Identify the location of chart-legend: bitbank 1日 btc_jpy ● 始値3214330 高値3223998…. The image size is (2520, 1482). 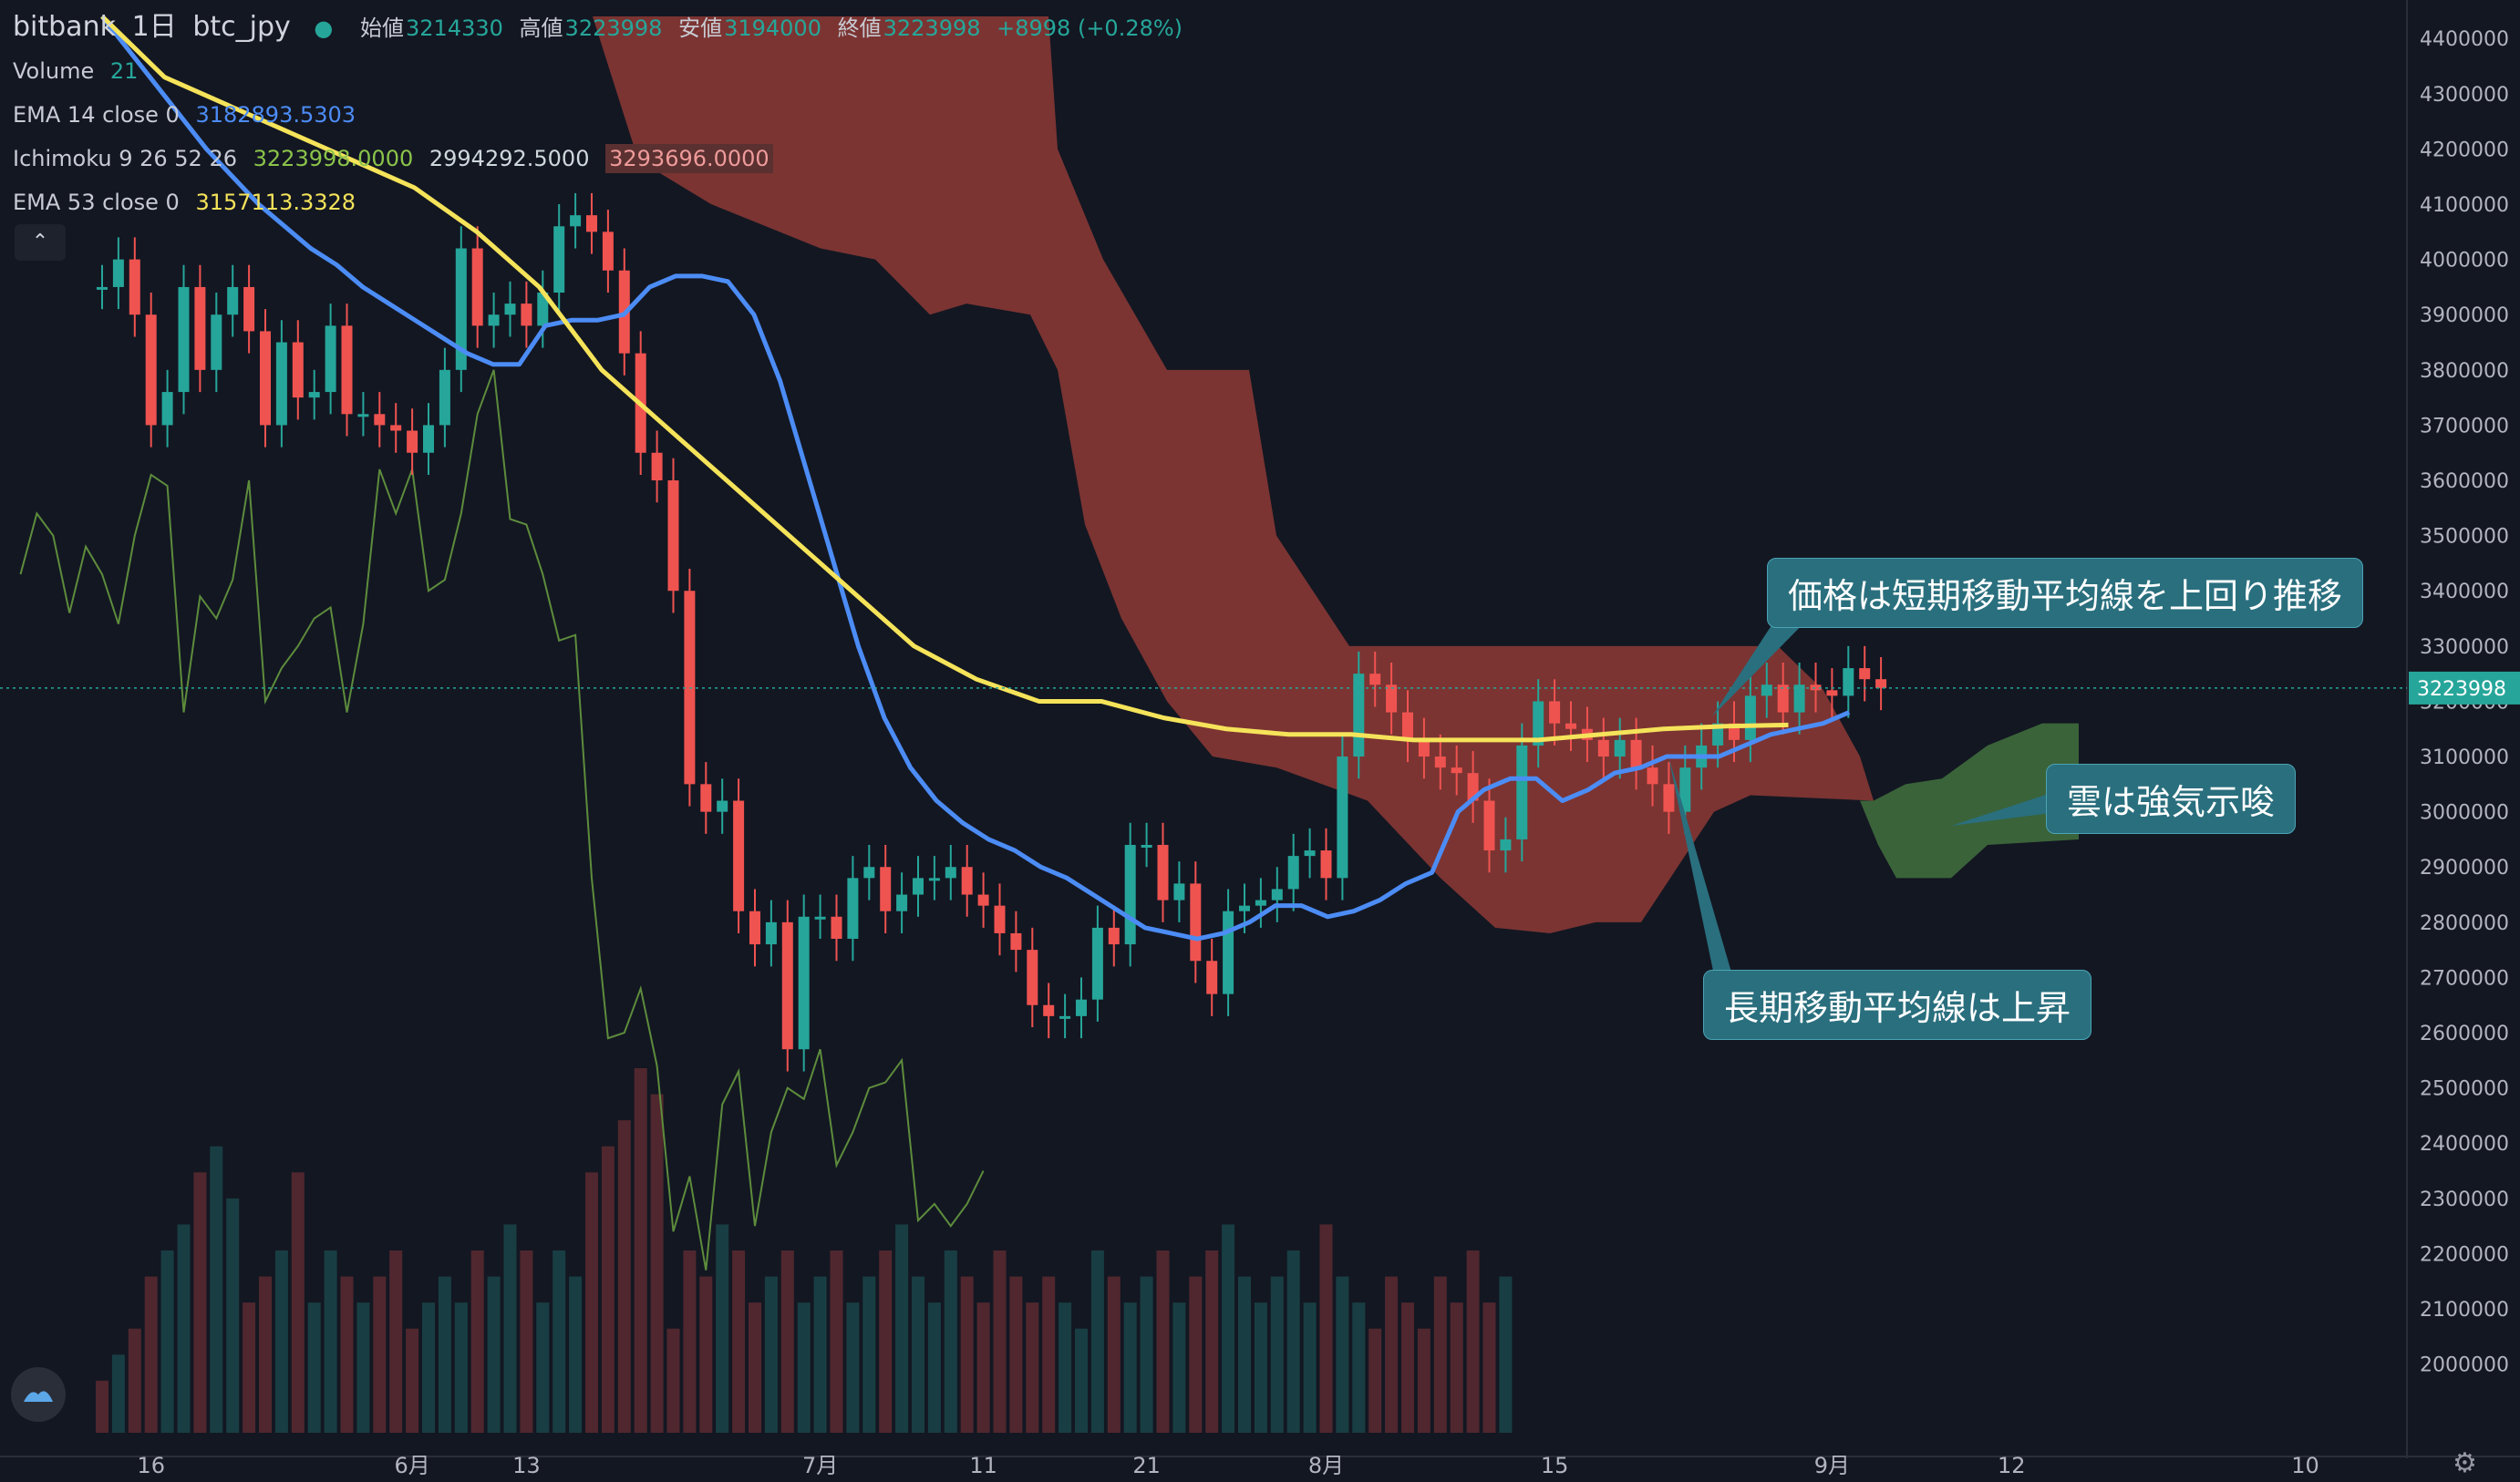
(603, 114).